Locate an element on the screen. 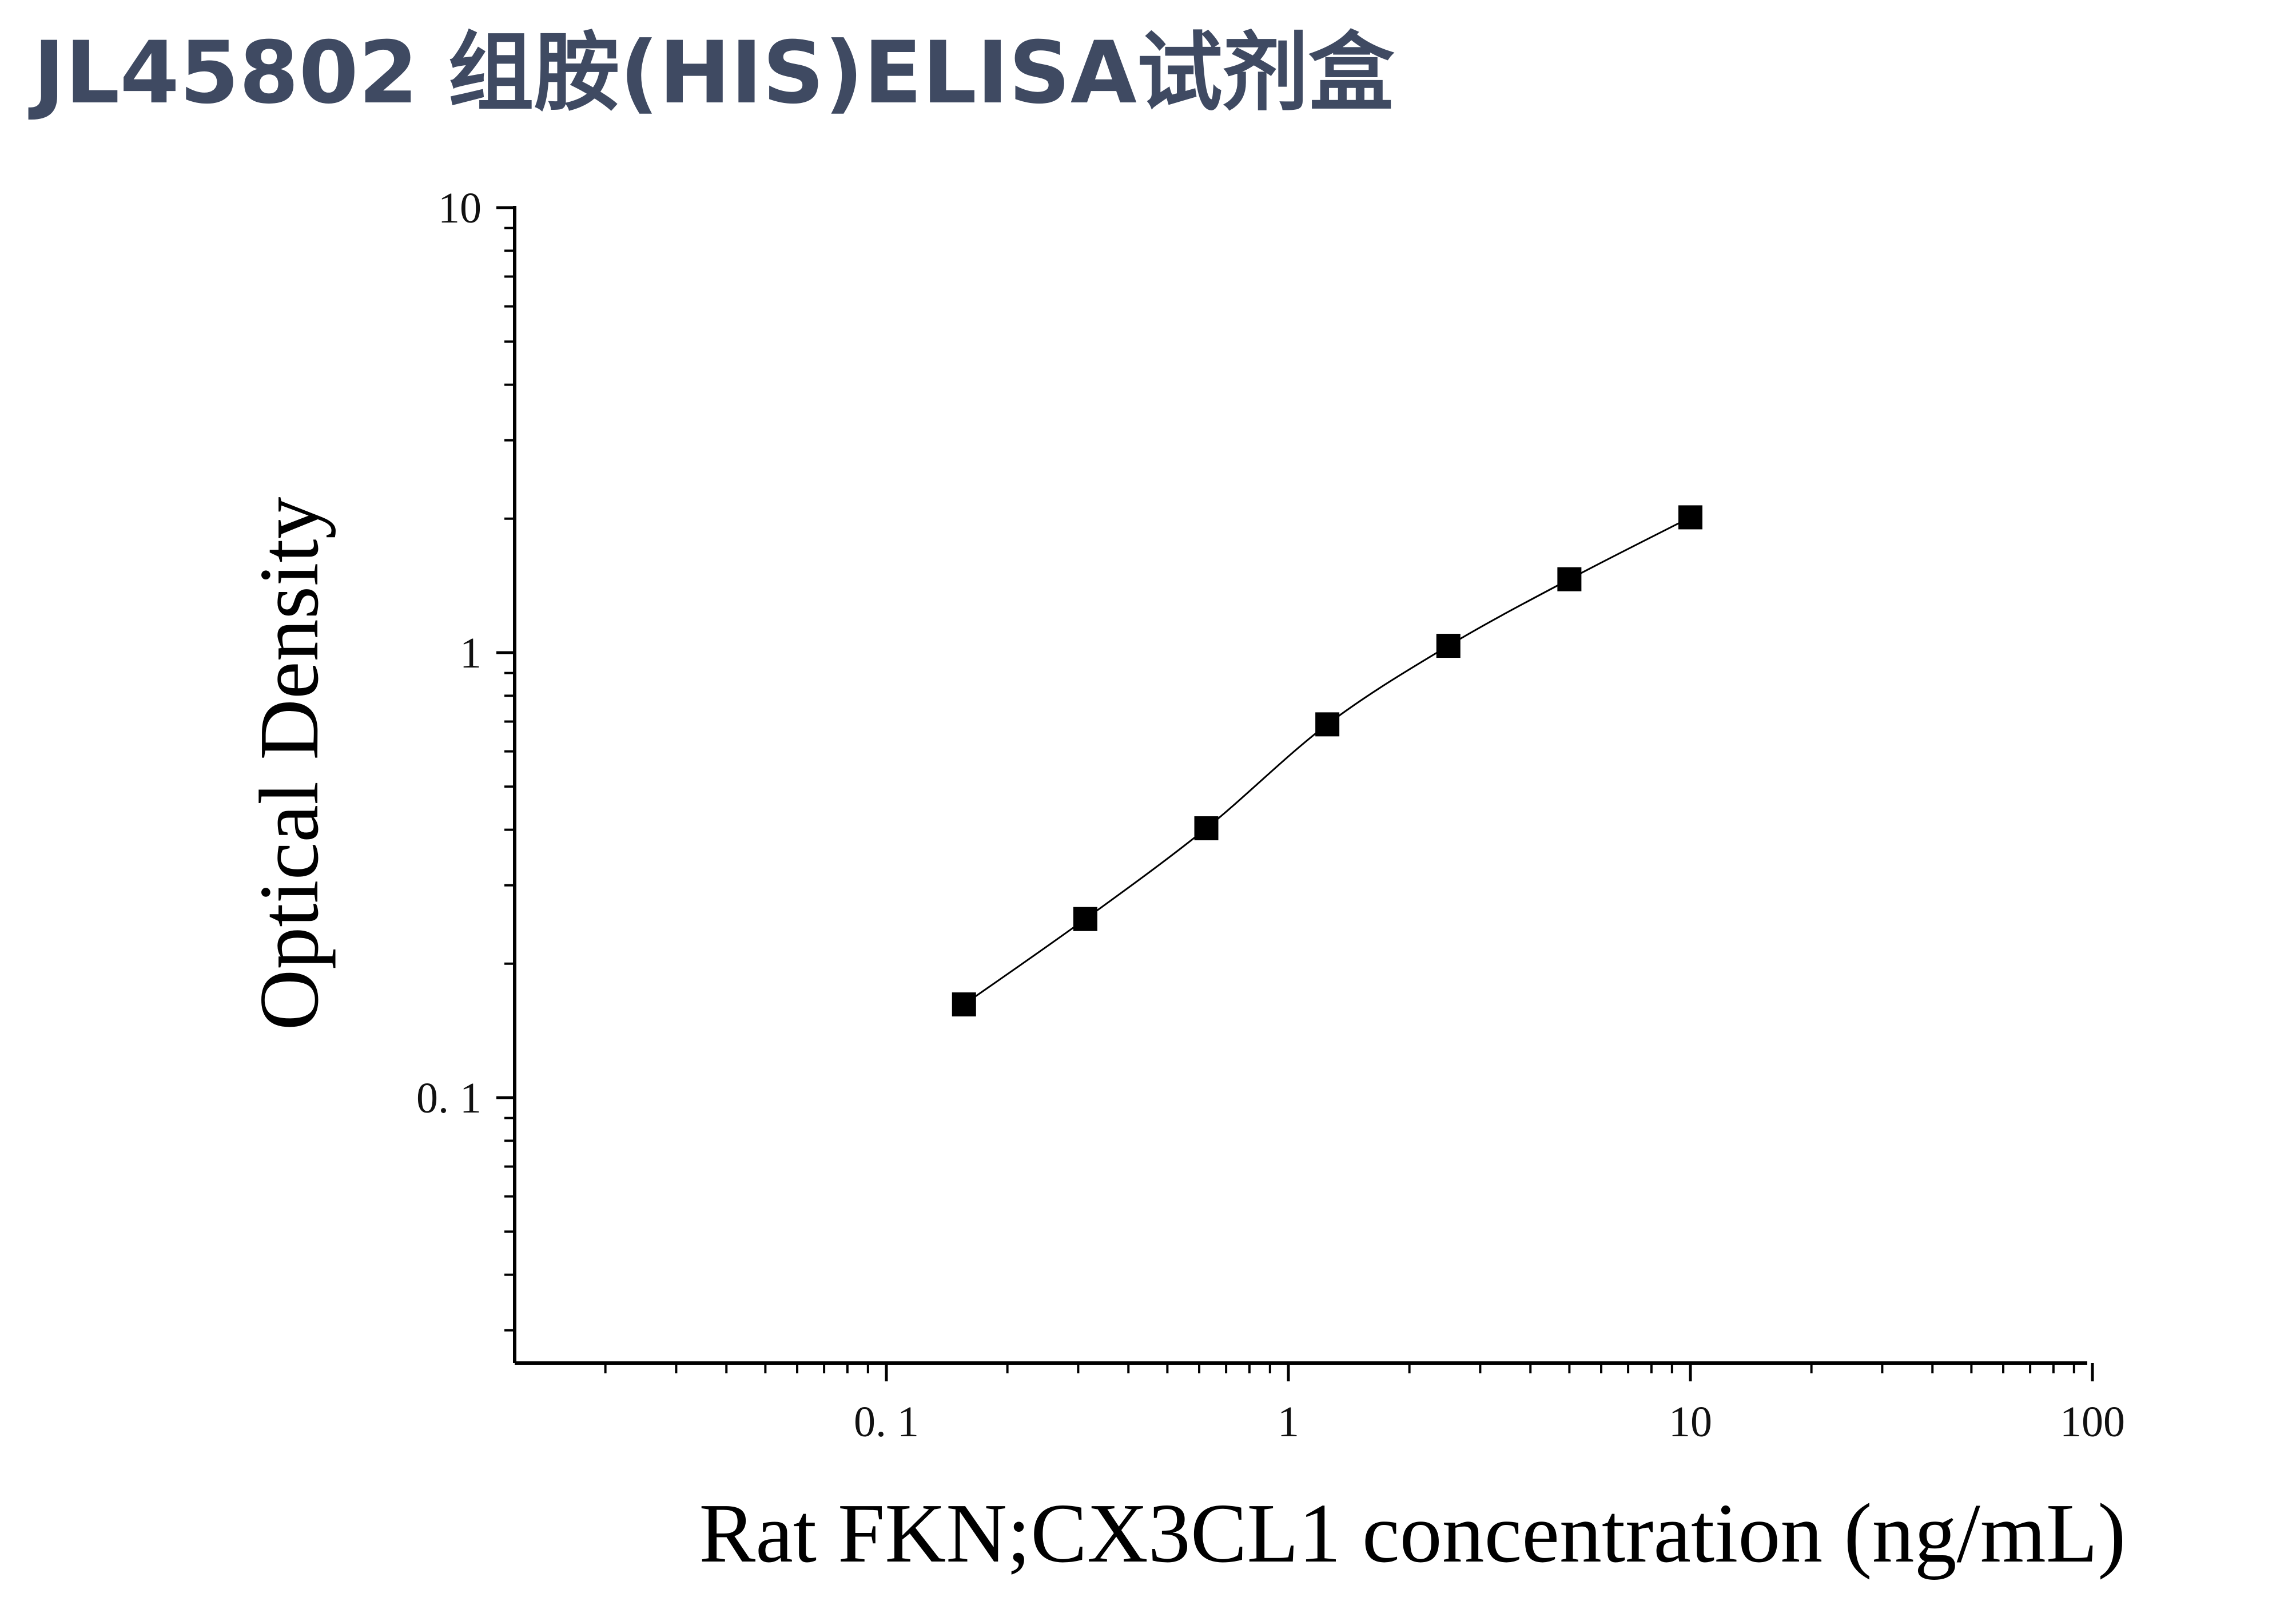  x-tick-label: 1 is located at coordinates (1289, 1422).